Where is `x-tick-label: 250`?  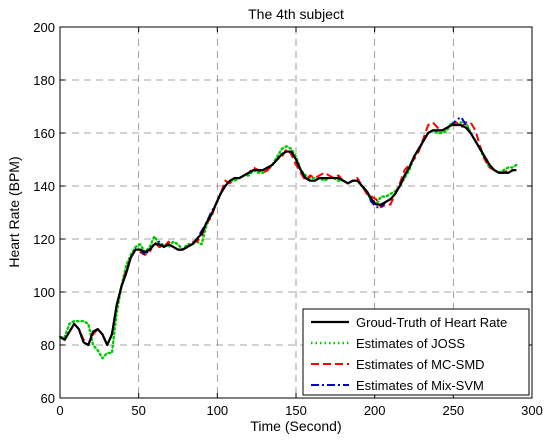 x-tick-label: 250 is located at coordinates (453, 410).